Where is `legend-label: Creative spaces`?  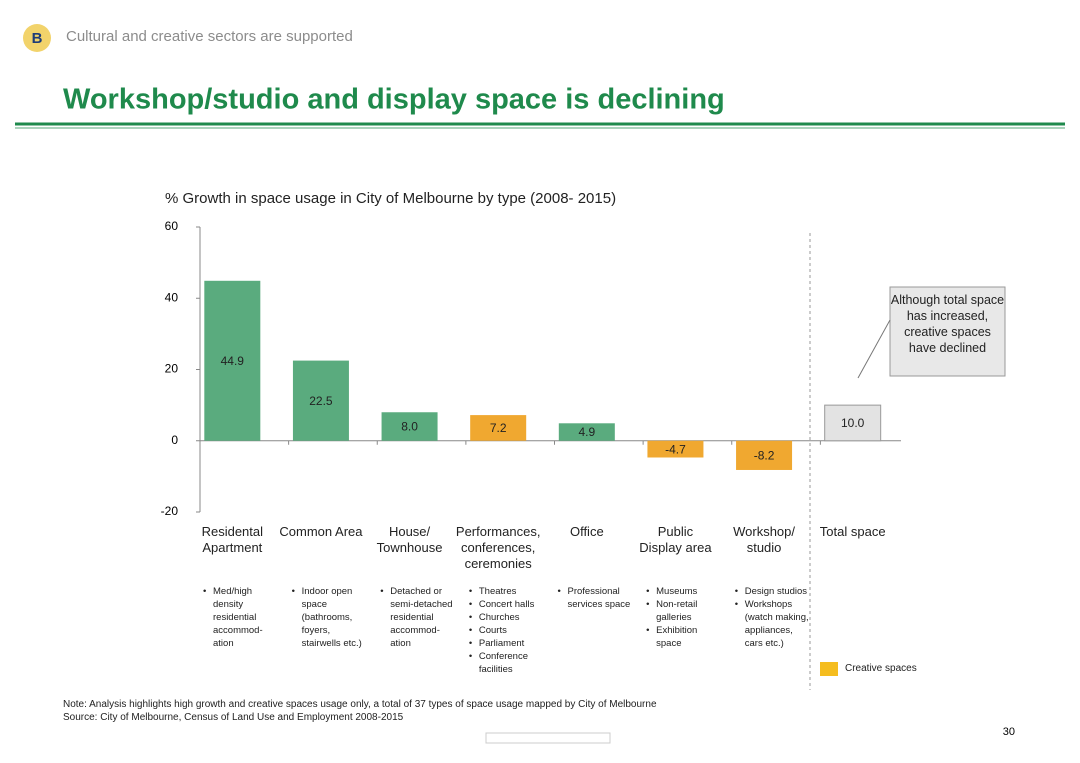 legend-label: Creative spaces is located at coordinates (881, 668).